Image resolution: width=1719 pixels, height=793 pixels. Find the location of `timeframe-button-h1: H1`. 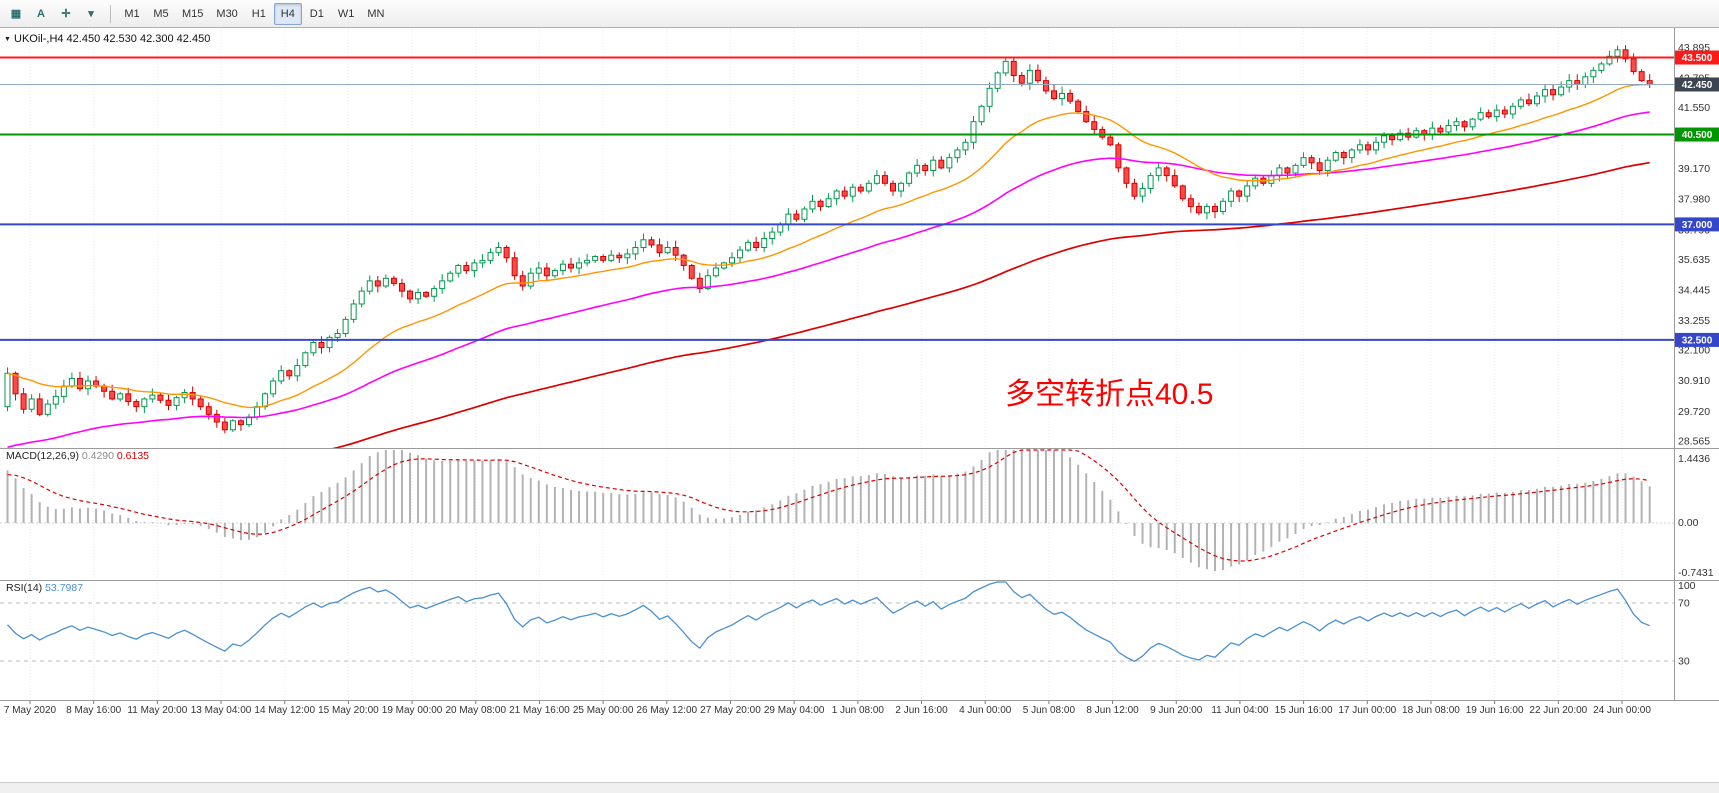

timeframe-button-h1: H1 is located at coordinates (258, 13).